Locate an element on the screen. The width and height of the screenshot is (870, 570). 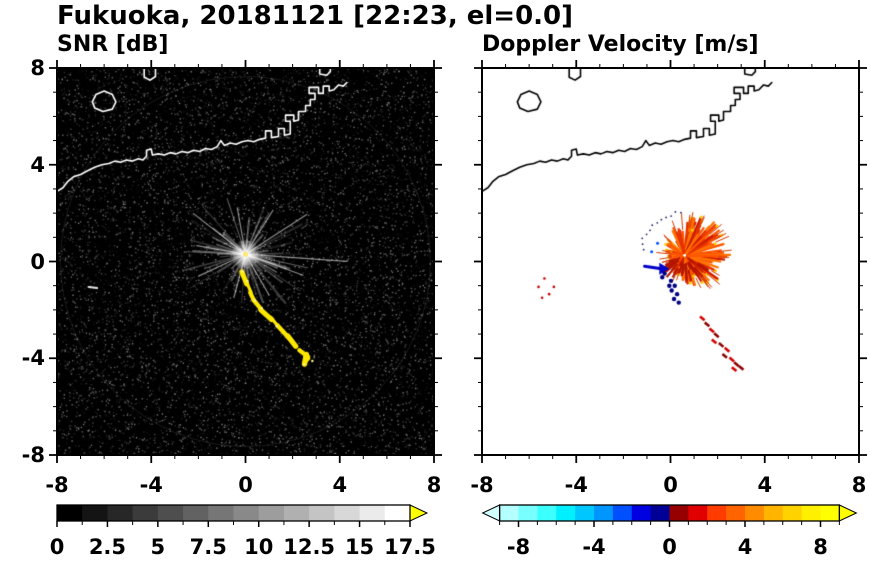
snr-colorbar-label: 12.5 is located at coordinates (309, 547).